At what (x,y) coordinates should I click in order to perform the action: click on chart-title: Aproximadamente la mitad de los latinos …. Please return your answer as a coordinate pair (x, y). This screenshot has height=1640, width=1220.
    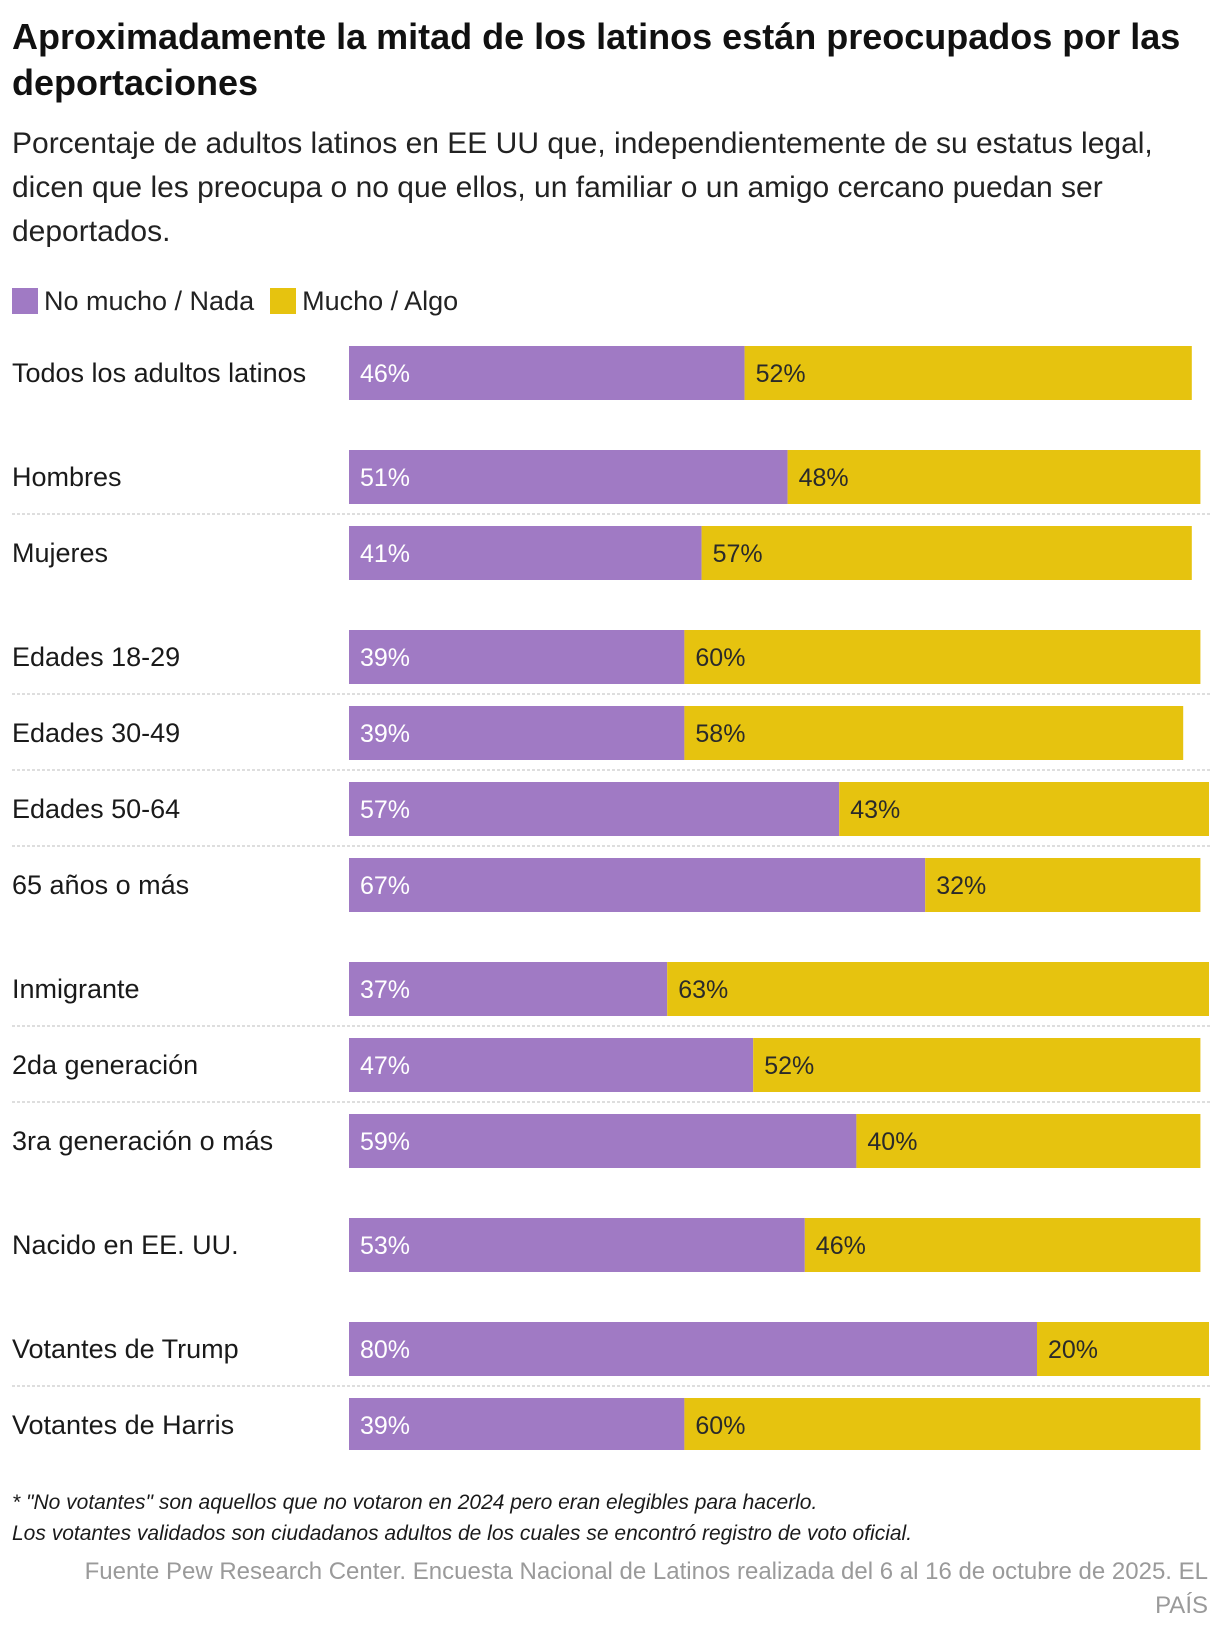
    Looking at the image, I should click on (596, 59).